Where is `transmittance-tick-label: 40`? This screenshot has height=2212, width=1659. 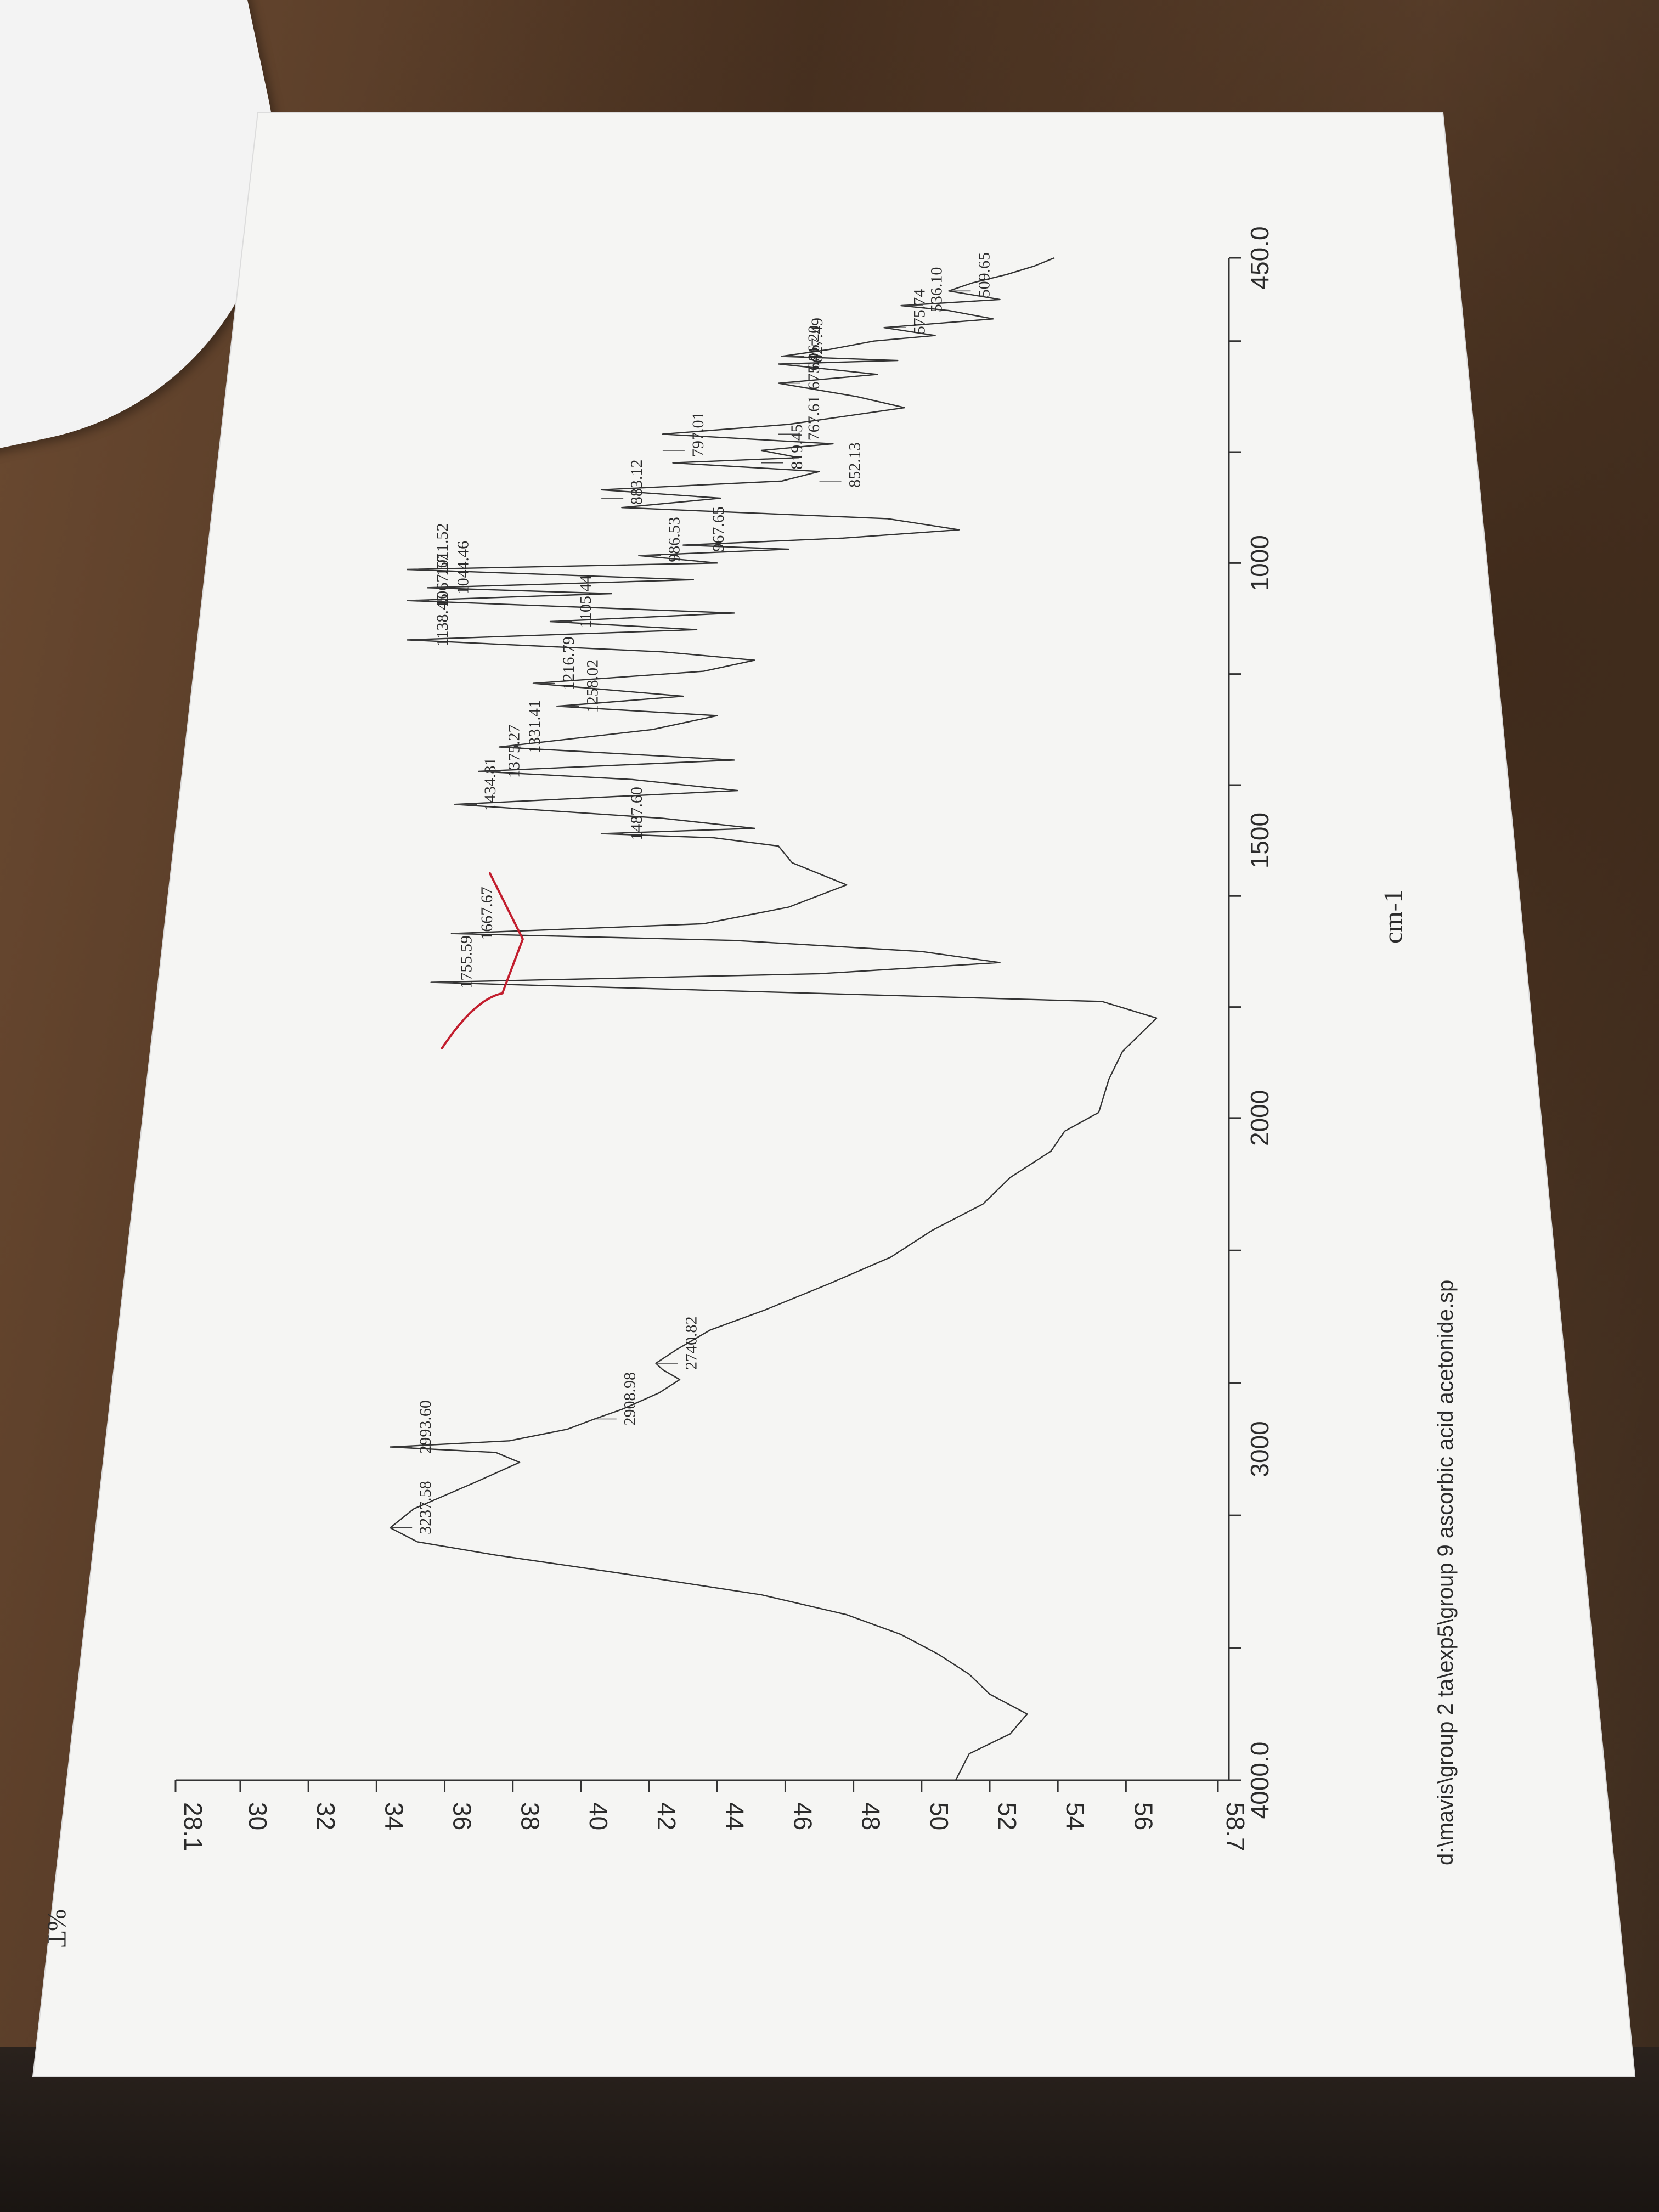 transmittance-tick-label: 40 is located at coordinates (598, 1816).